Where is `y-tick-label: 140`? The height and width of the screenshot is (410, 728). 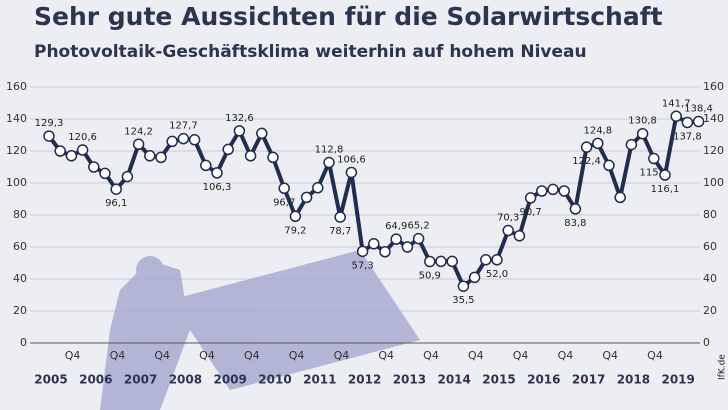
y-tick-label: 140 is located at coordinates (713, 118).